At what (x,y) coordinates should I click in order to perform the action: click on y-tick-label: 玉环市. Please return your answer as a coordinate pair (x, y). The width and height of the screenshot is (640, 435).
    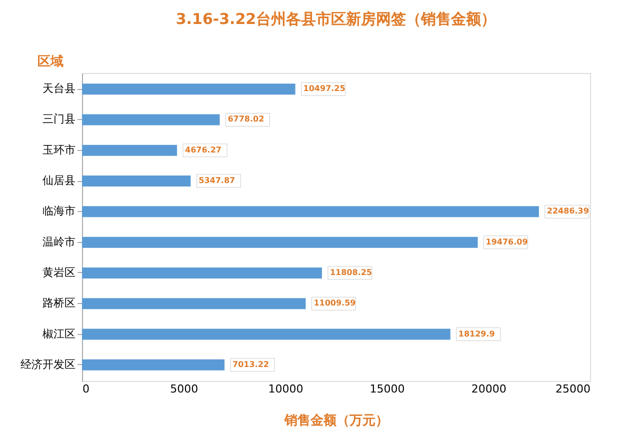
    Looking at the image, I should click on (59, 149).